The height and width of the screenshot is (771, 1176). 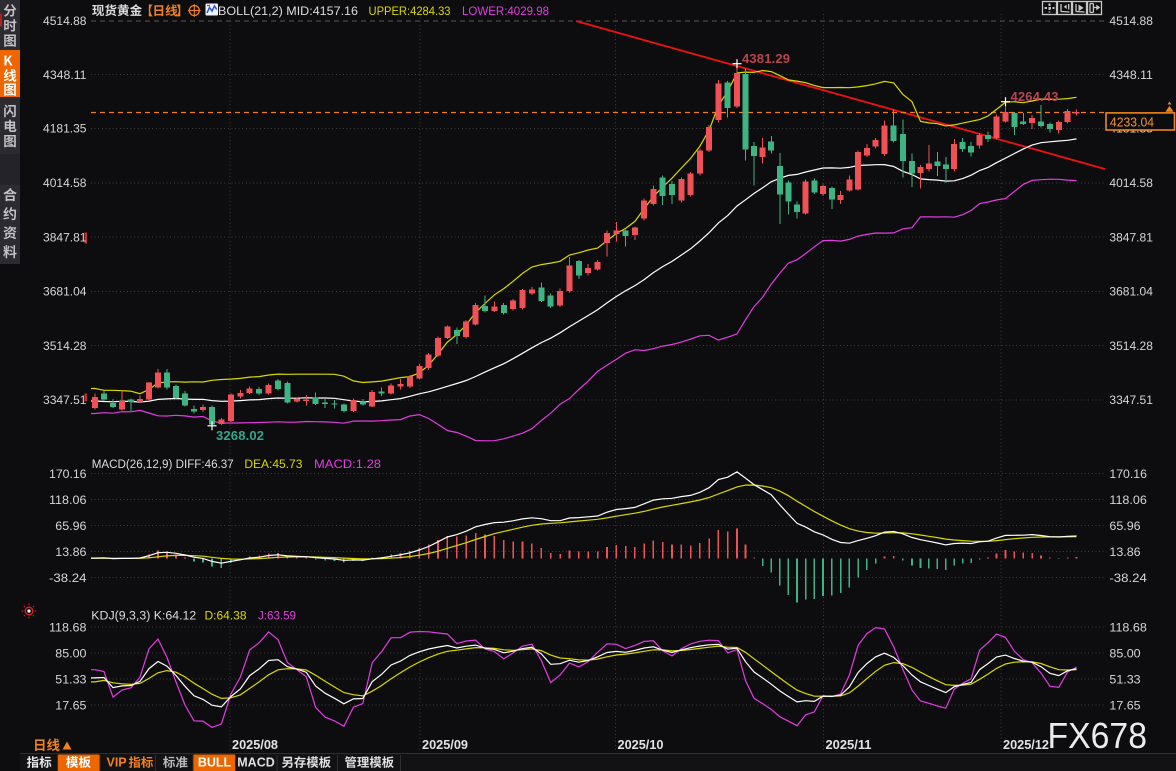 What do you see at coordinates (277, 616) in the screenshot?
I see `svg-text: J:63.59` at bounding box center [277, 616].